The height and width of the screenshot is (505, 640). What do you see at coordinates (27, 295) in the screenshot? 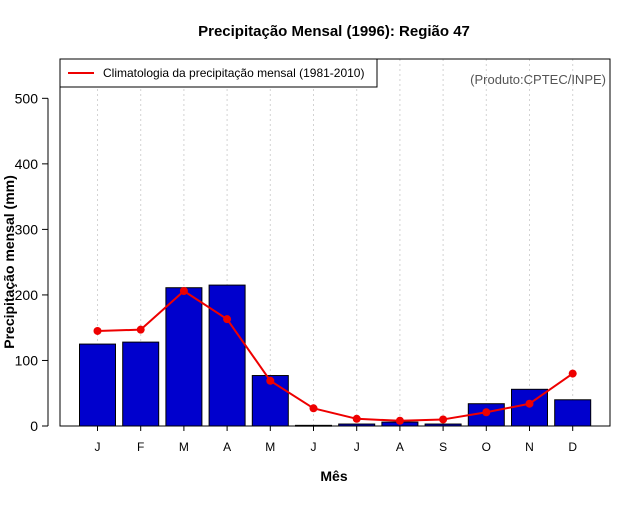
I see `y-tick-label: 200` at bounding box center [27, 295].